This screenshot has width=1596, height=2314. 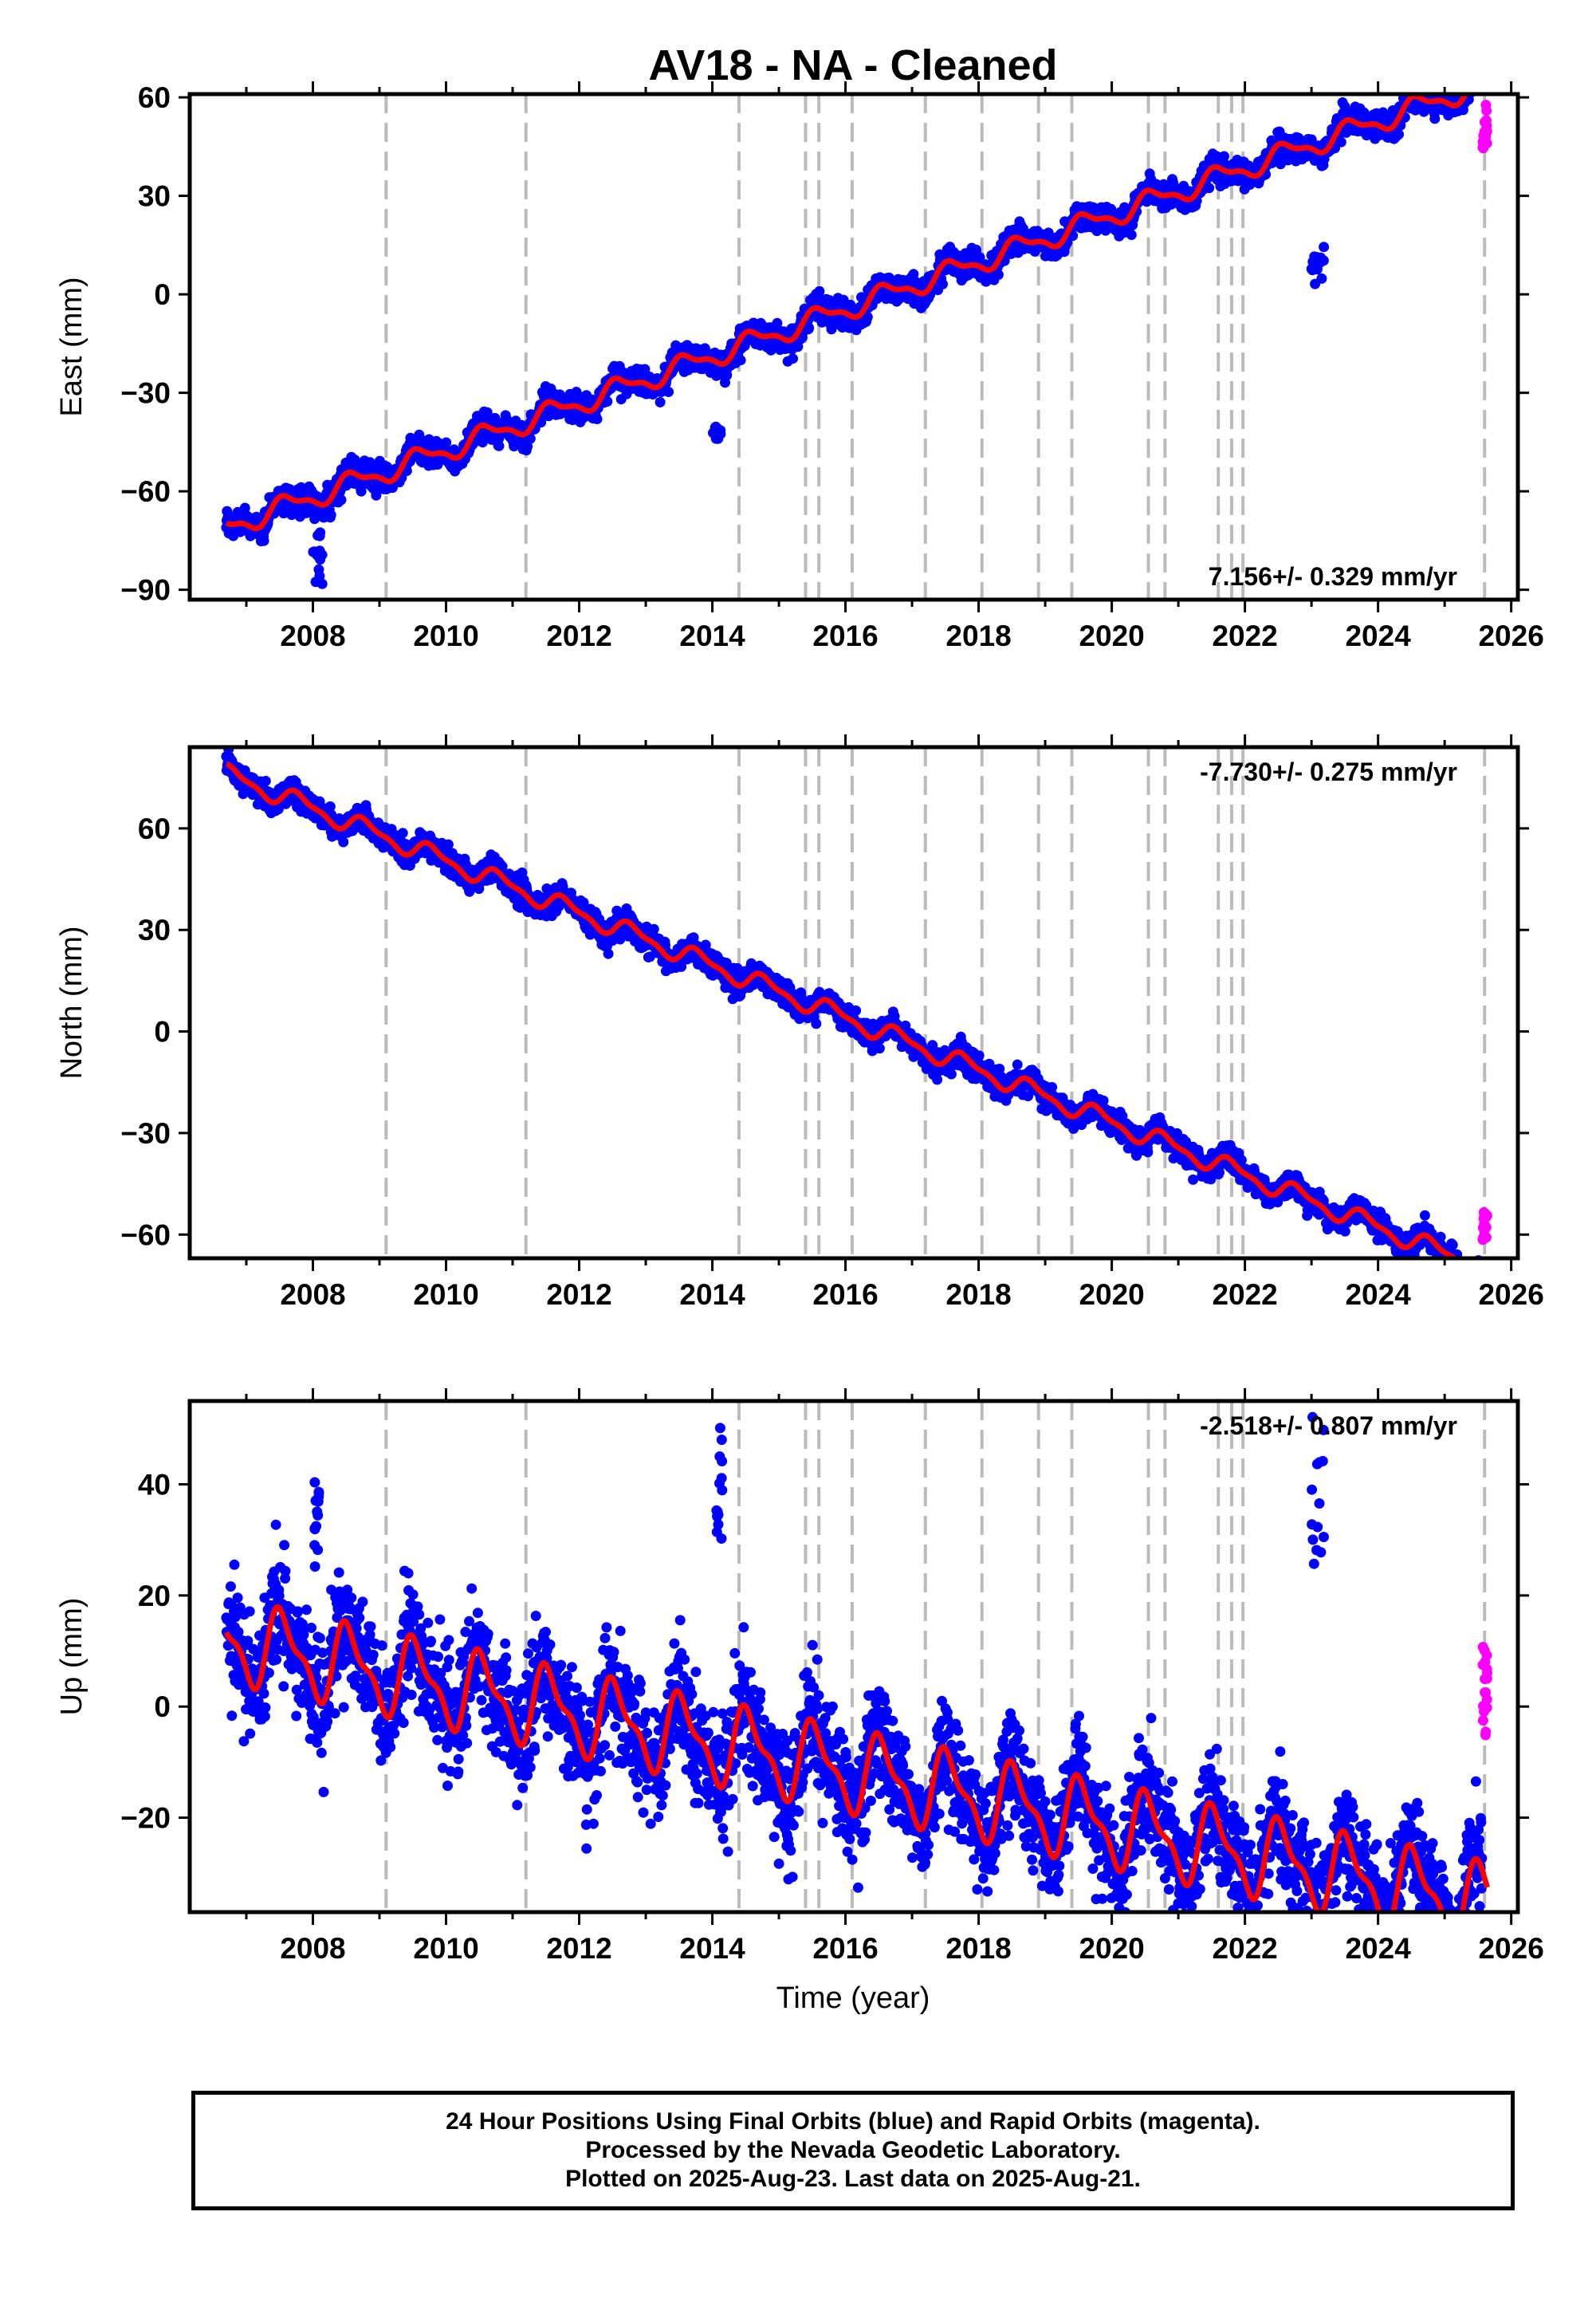 What do you see at coordinates (145, 492) in the screenshot?
I see `y-tick-label: −60` at bounding box center [145, 492].